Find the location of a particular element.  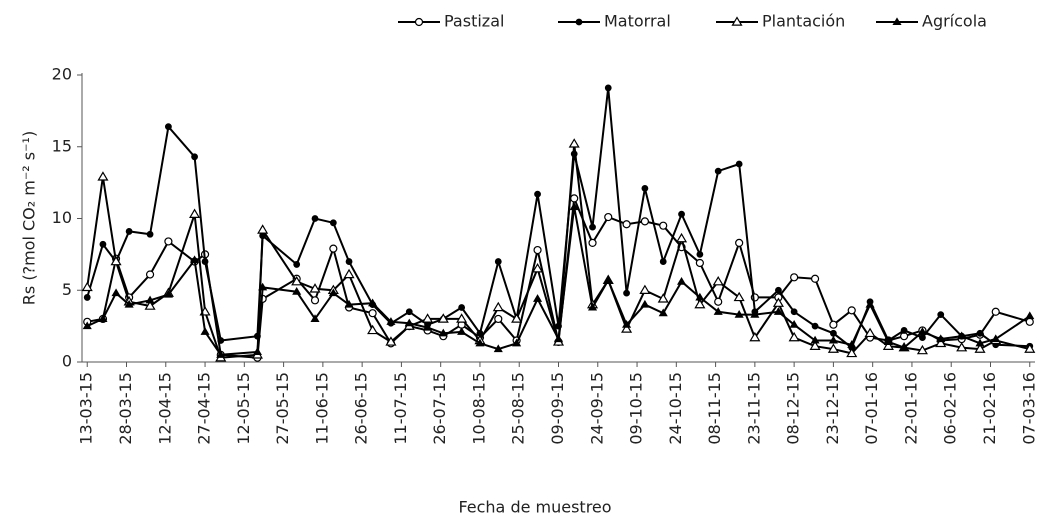

y-tick-label: 10 is located at coordinates (62, 217).